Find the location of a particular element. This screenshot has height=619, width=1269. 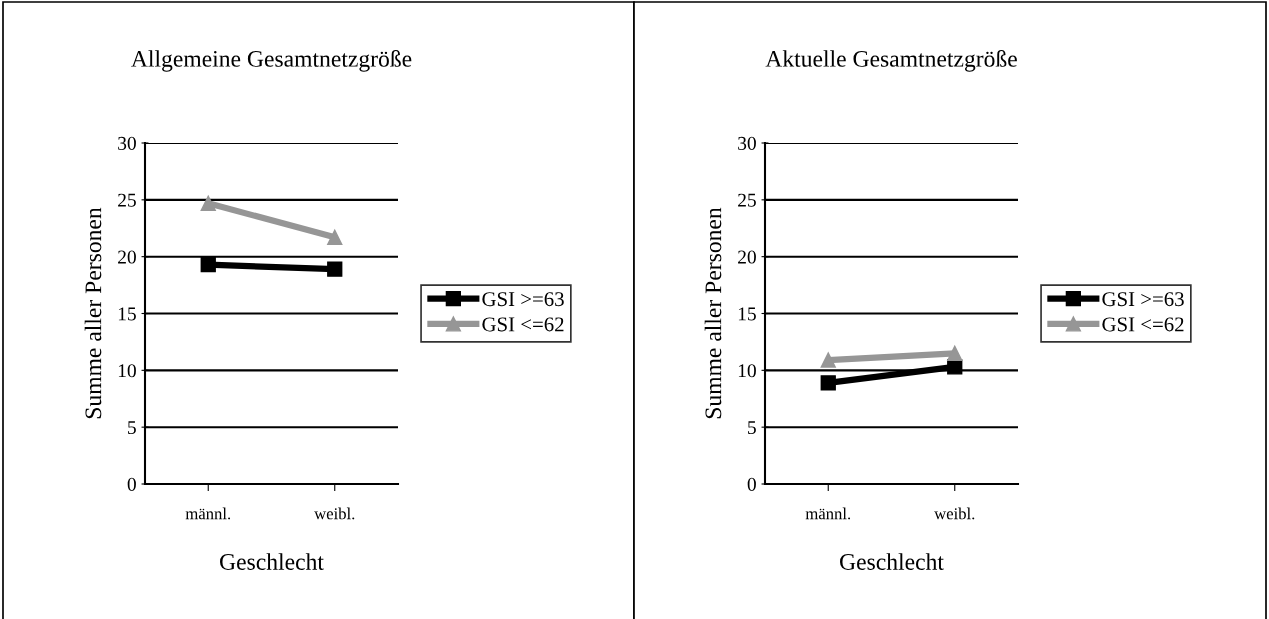

chart-title: Aktuelle Gesamtnetzgröße is located at coordinates (891, 60).